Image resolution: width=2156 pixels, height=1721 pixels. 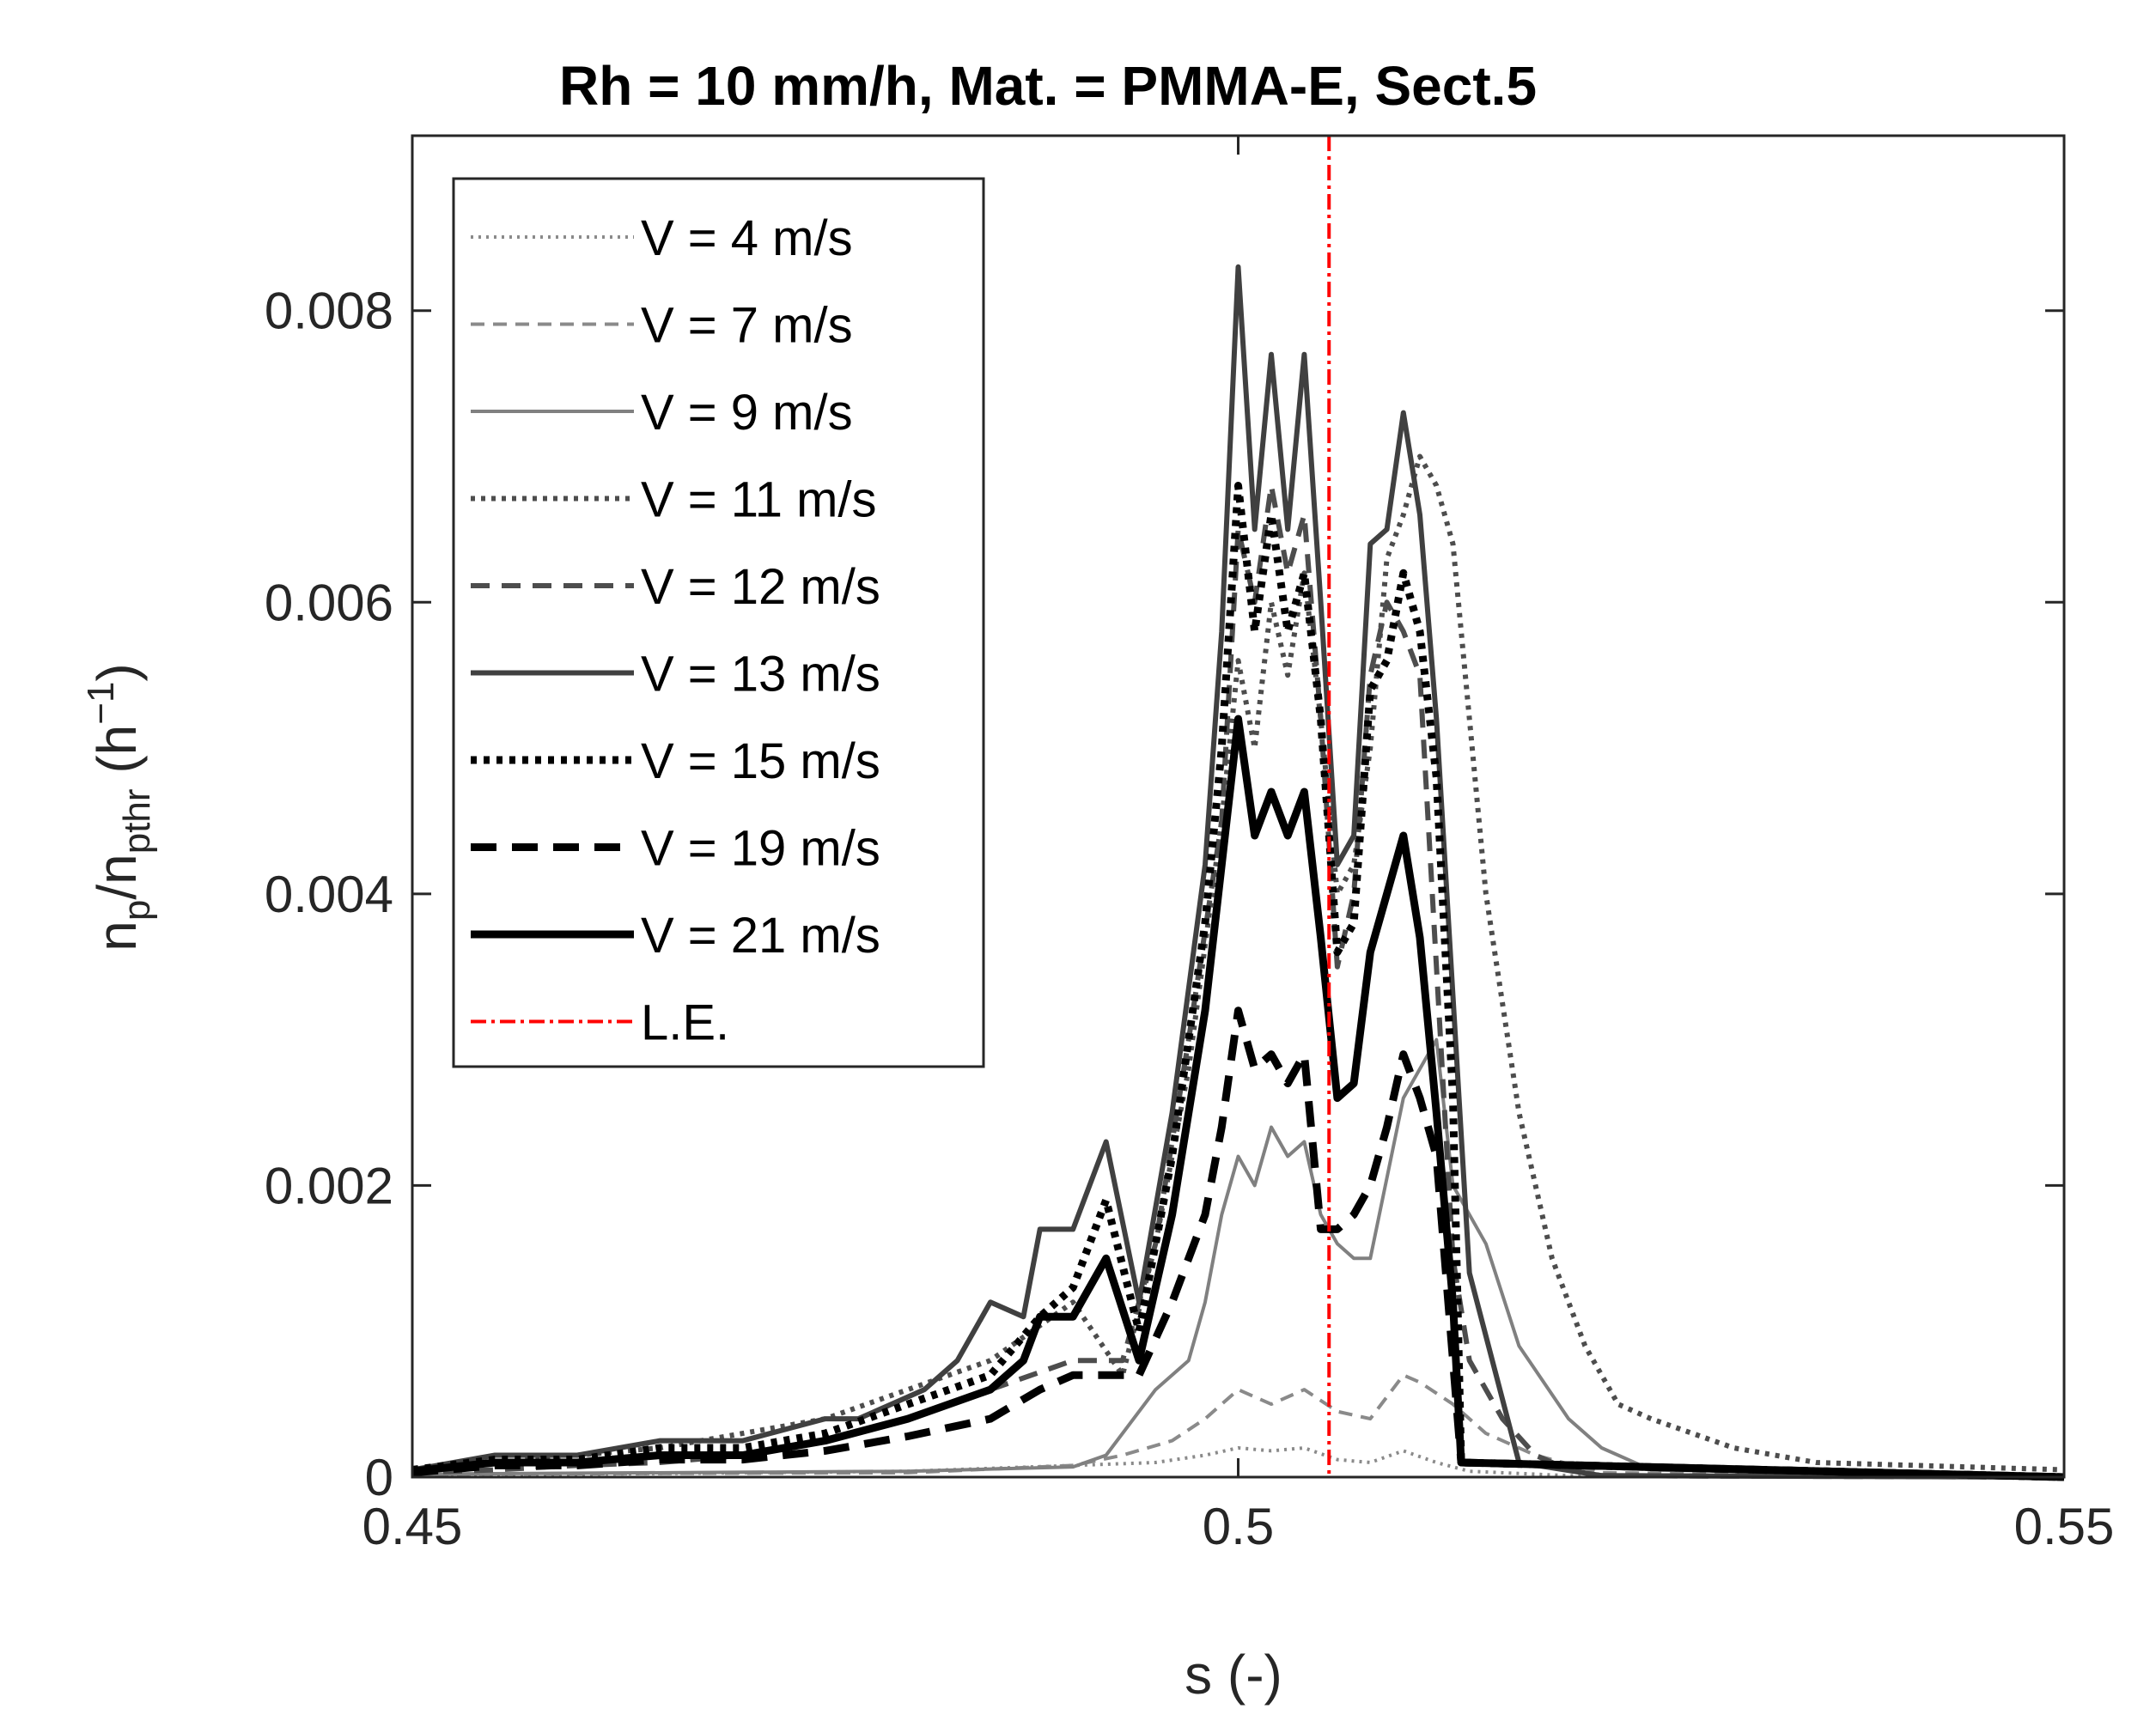 I want to click on y-tick-label: 0, so click(x=379, y=1477).